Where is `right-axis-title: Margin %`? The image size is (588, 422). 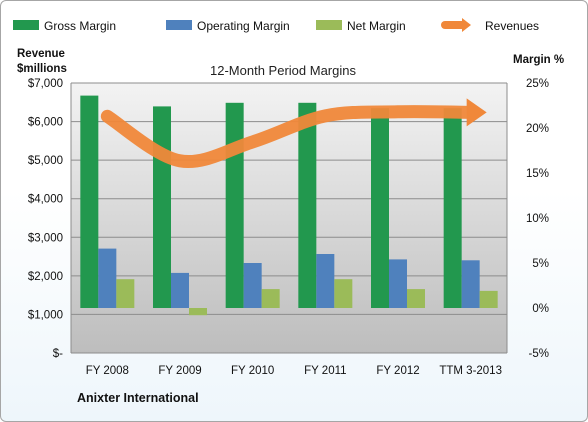
right-axis-title: Margin % is located at coordinates (538, 60).